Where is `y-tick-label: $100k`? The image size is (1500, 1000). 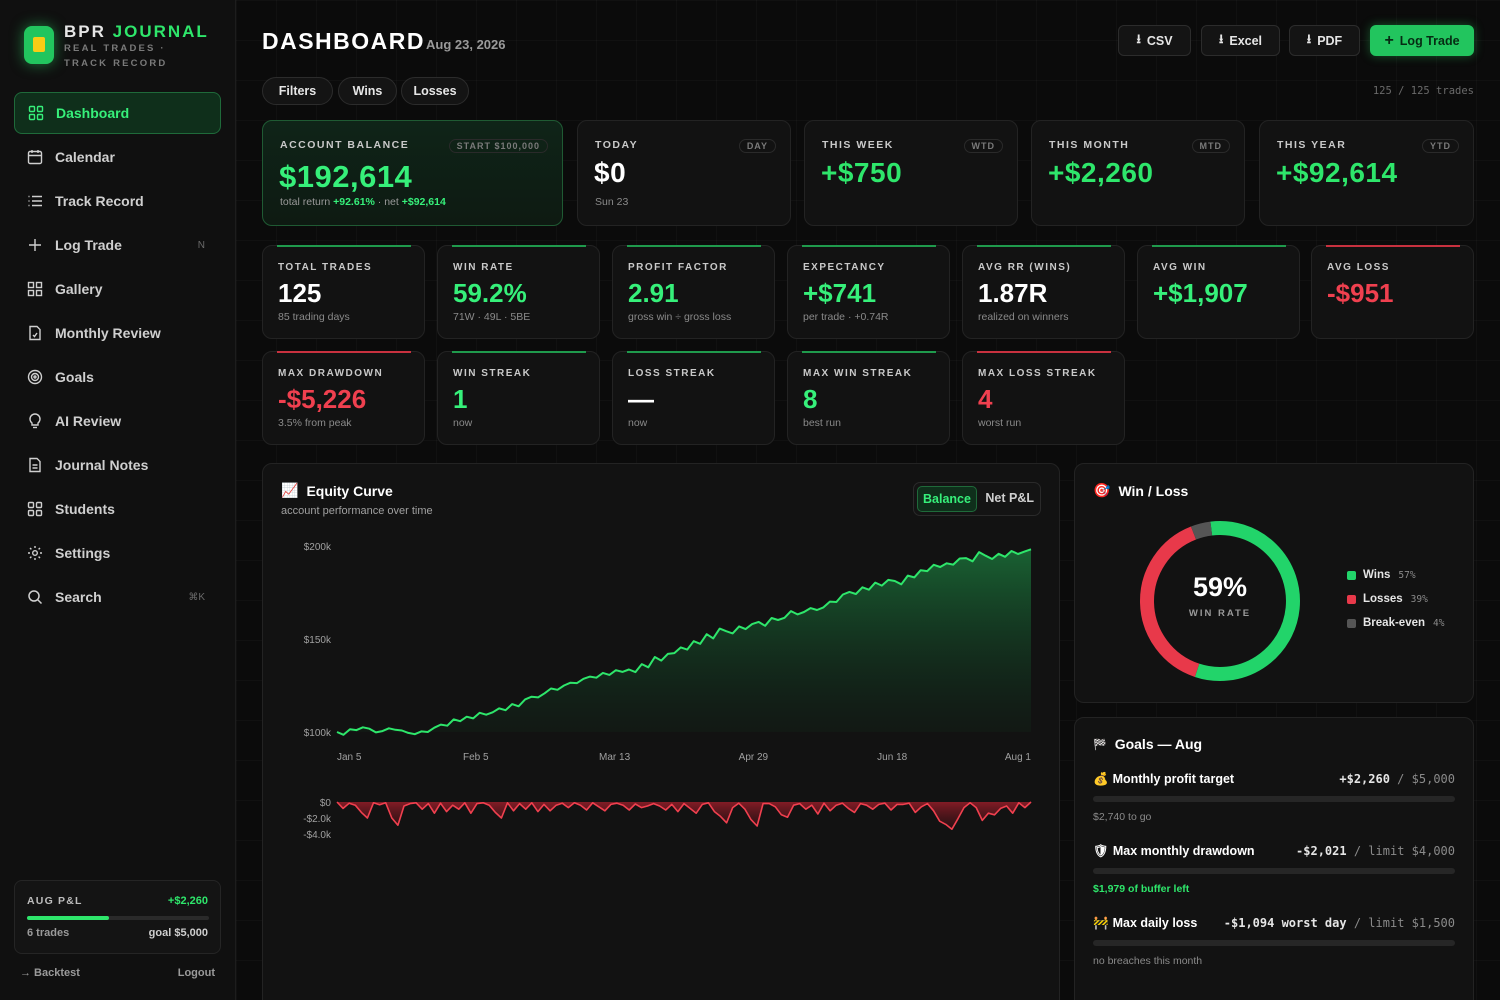 y-tick-label: $100k is located at coordinates (318, 733).